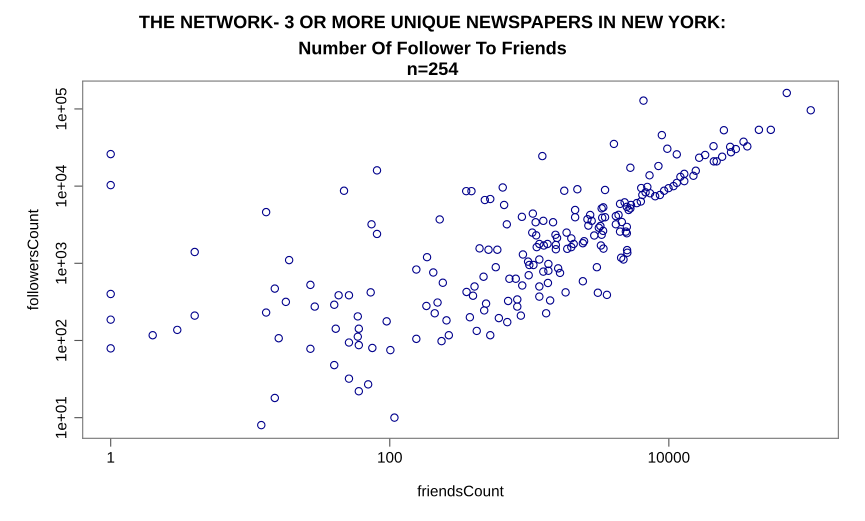 The image size is (865, 521). What do you see at coordinates (390, 457) in the screenshot?
I see `x-tick-label: 100` at bounding box center [390, 457].